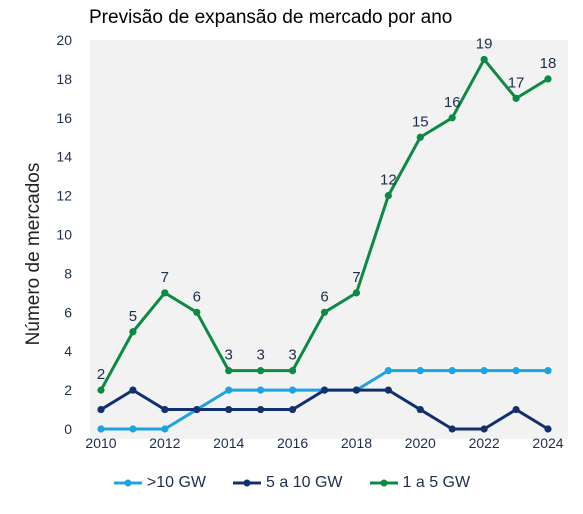  I want to click on y-axis-label-group: Número de mercados, so click(33, 254).